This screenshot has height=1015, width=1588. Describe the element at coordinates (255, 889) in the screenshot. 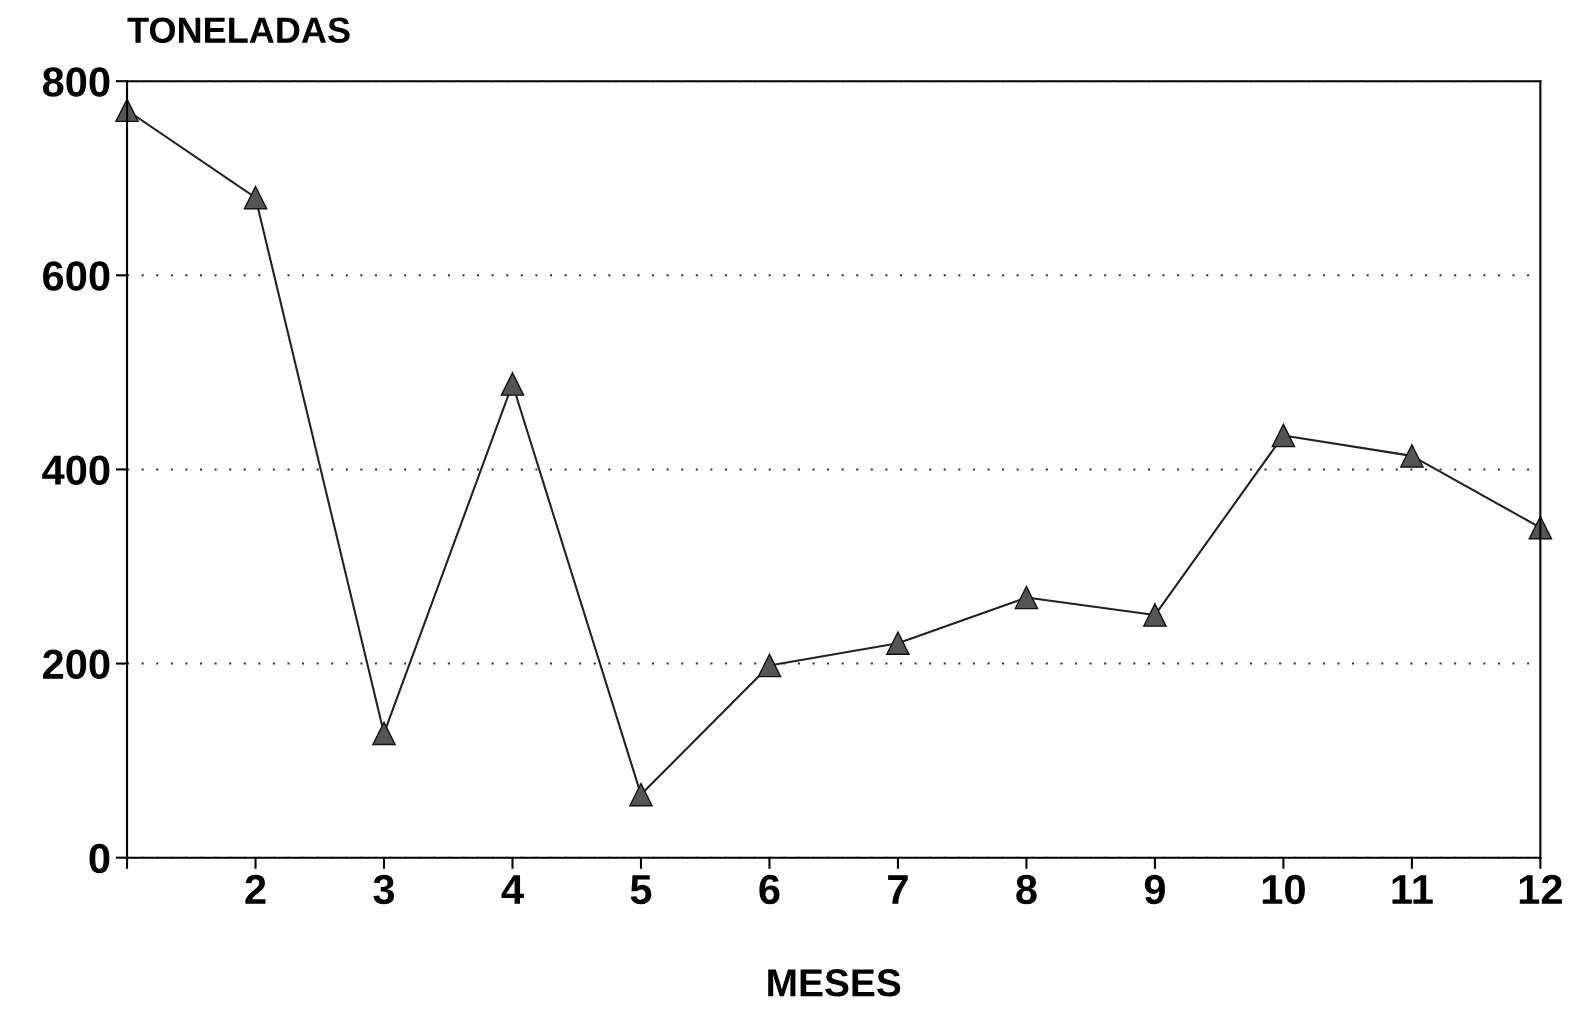

I see `x-tick-label: 2` at that location.